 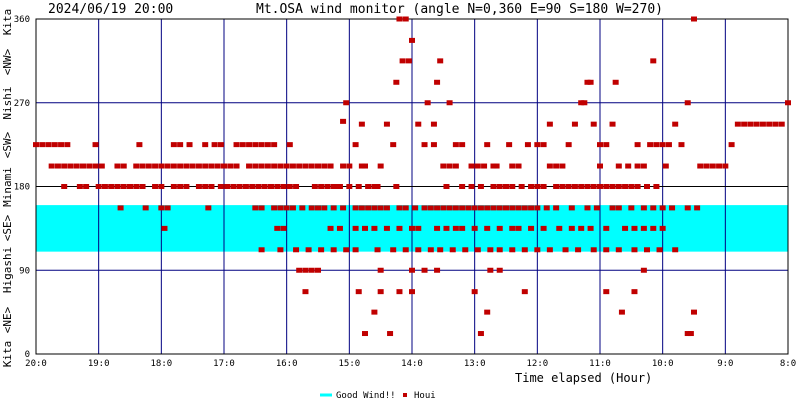 I want to click on chart-title: 2024/06/19 20:00, so click(x=110, y=9).